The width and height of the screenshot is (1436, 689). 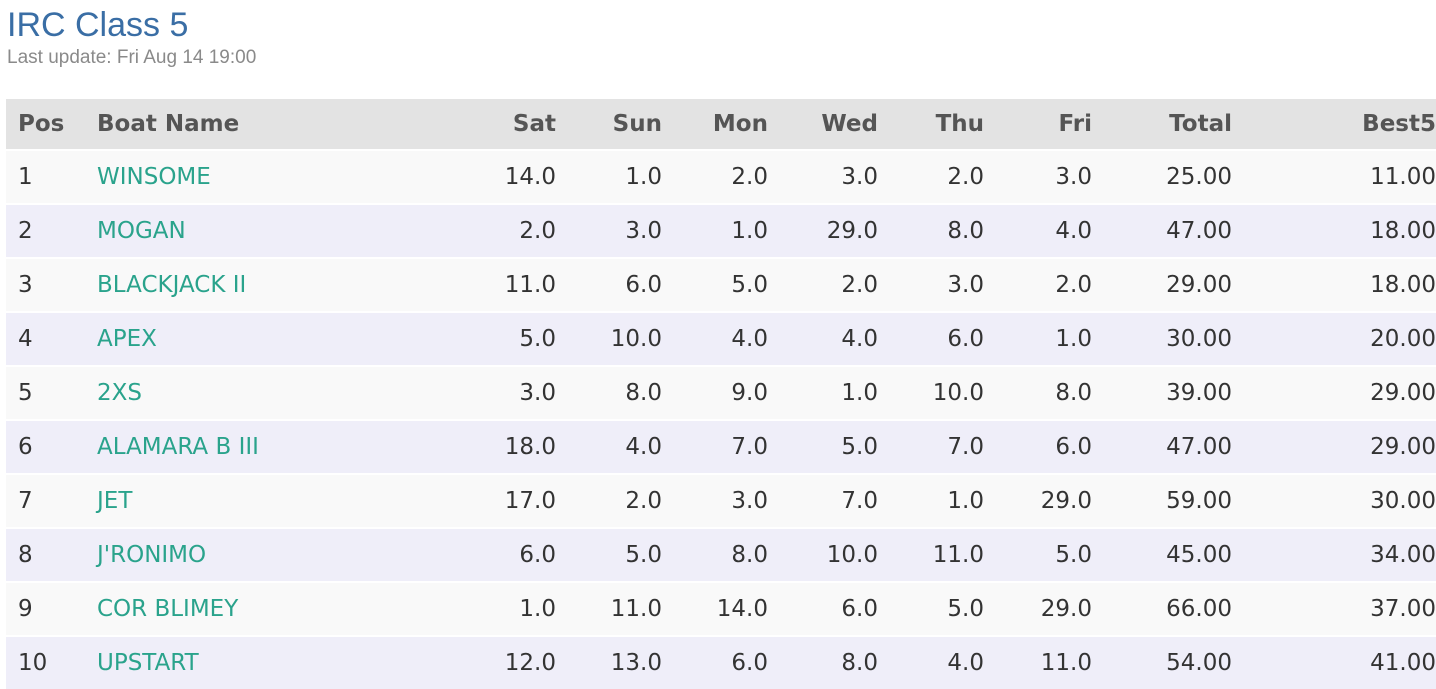 I want to click on cell-wed: 29.0, so click(x=823, y=230).